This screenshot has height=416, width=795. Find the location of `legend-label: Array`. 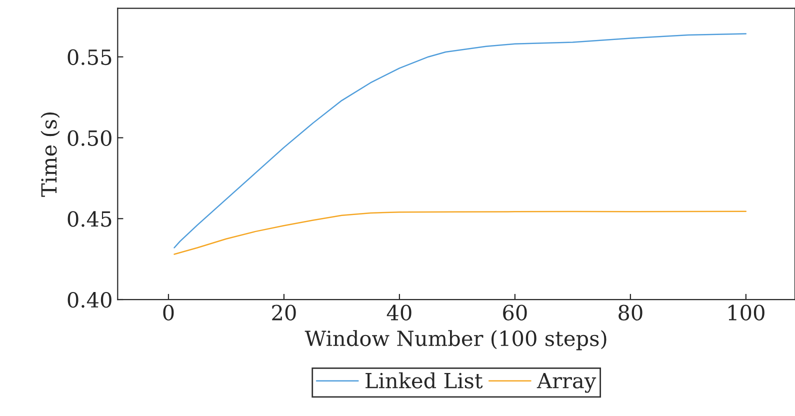

legend-label: Array is located at coordinates (566, 382).